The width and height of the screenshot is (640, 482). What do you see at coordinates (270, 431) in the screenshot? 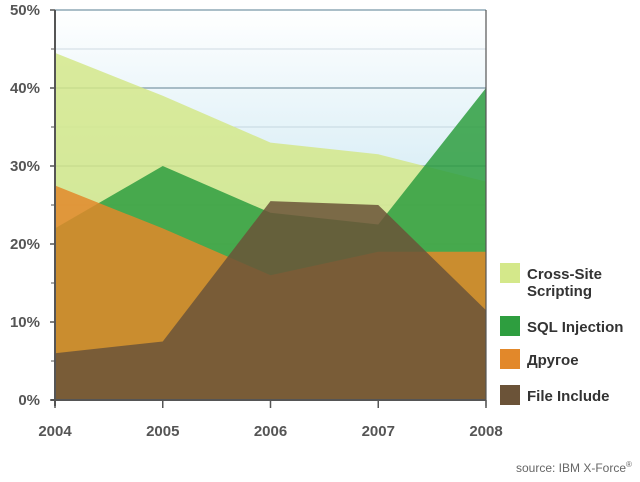
I see `x-tick-label: 2006` at bounding box center [270, 431].